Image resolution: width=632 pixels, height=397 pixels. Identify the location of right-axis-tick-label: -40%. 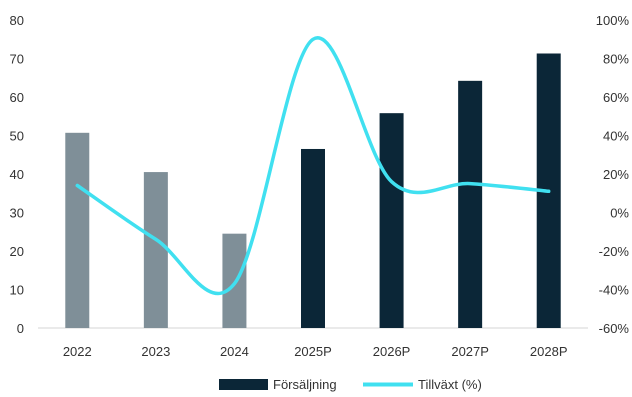
(614, 290).